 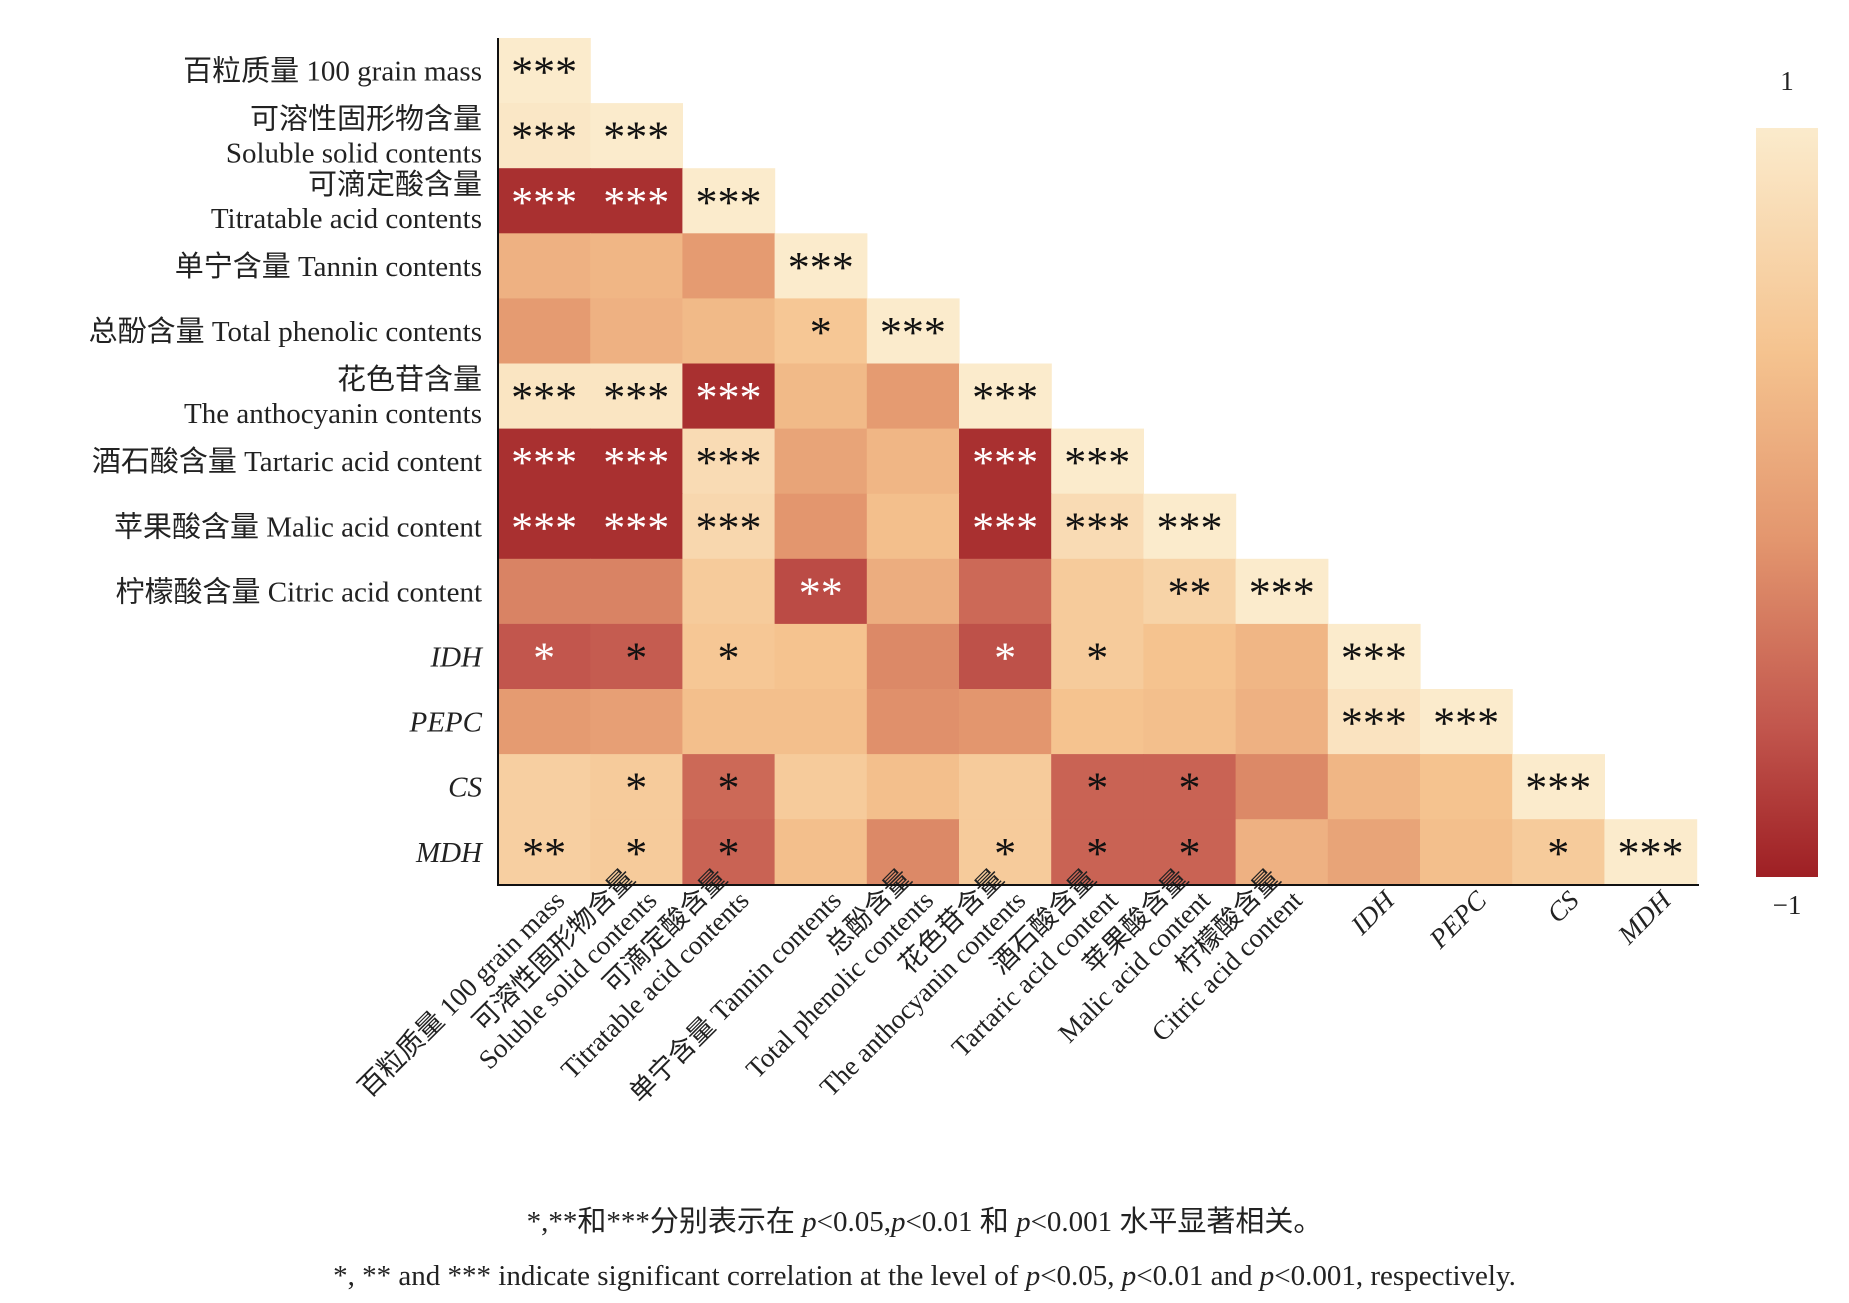 I want to click on y-tick-label: PEPC, so click(x=446, y=723).